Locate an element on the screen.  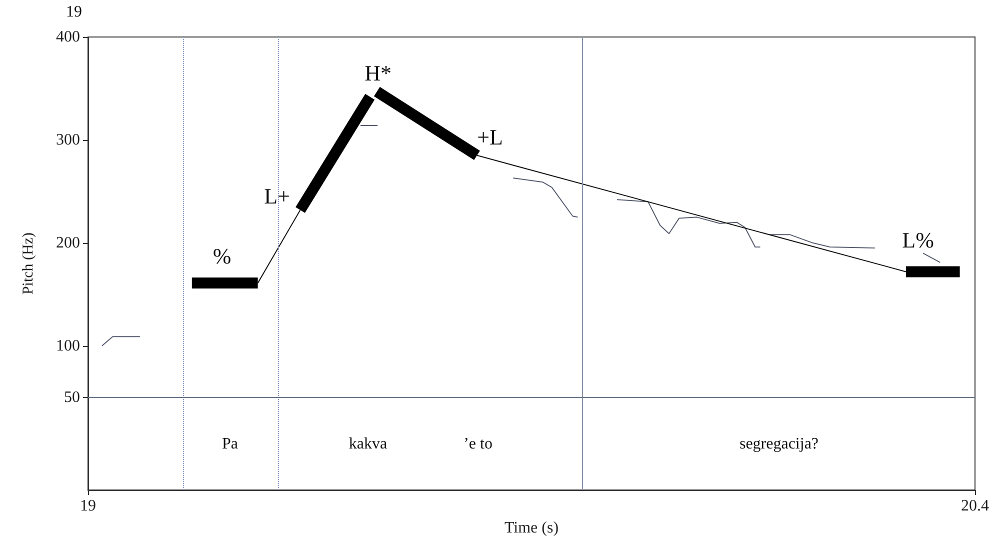
annotation: H* is located at coordinates (378, 73).